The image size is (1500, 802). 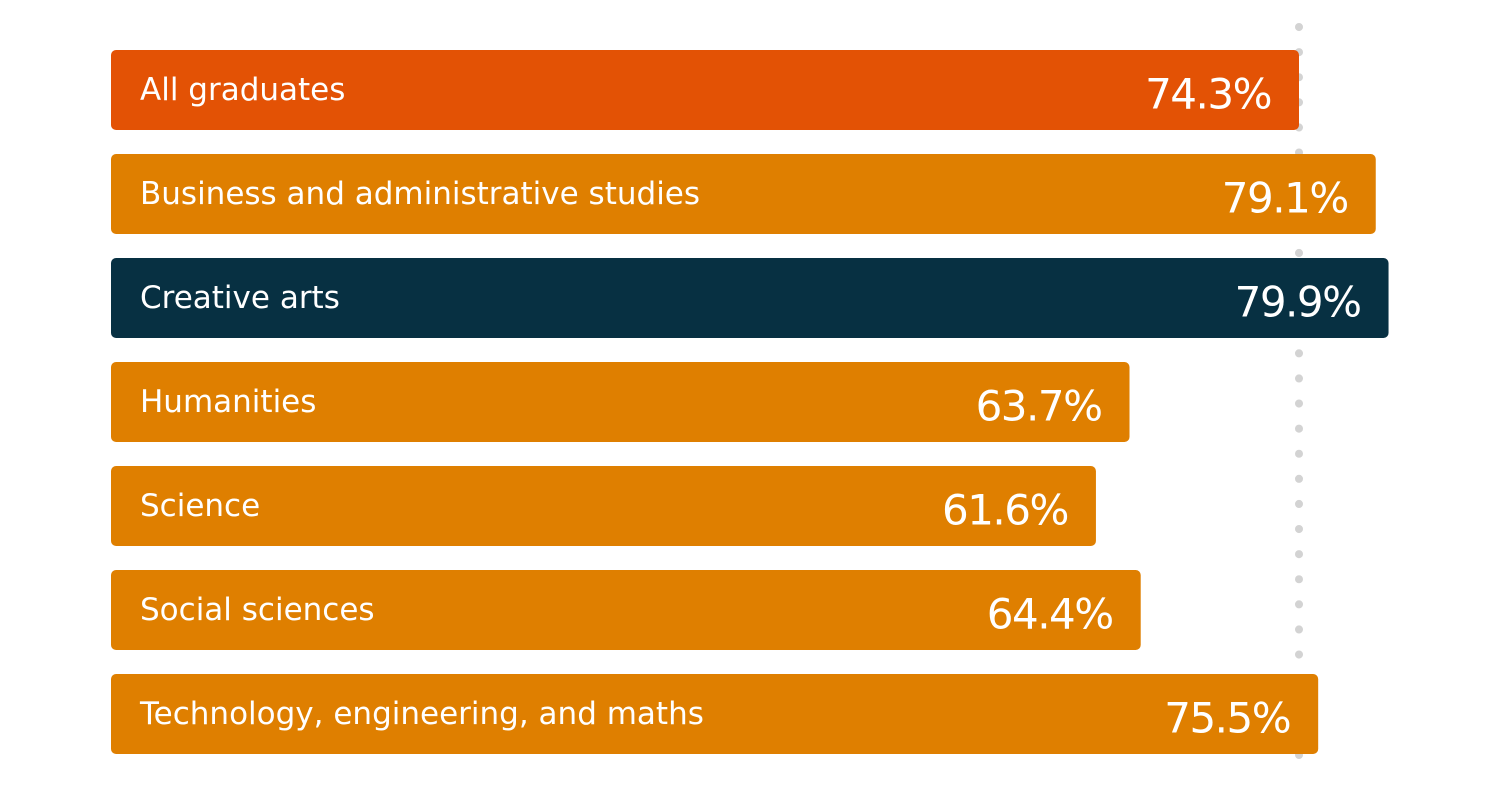 What do you see at coordinates (421, 714) in the screenshot?
I see `category-label: Technology, engineering, and maths` at bounding box center [421, 714].